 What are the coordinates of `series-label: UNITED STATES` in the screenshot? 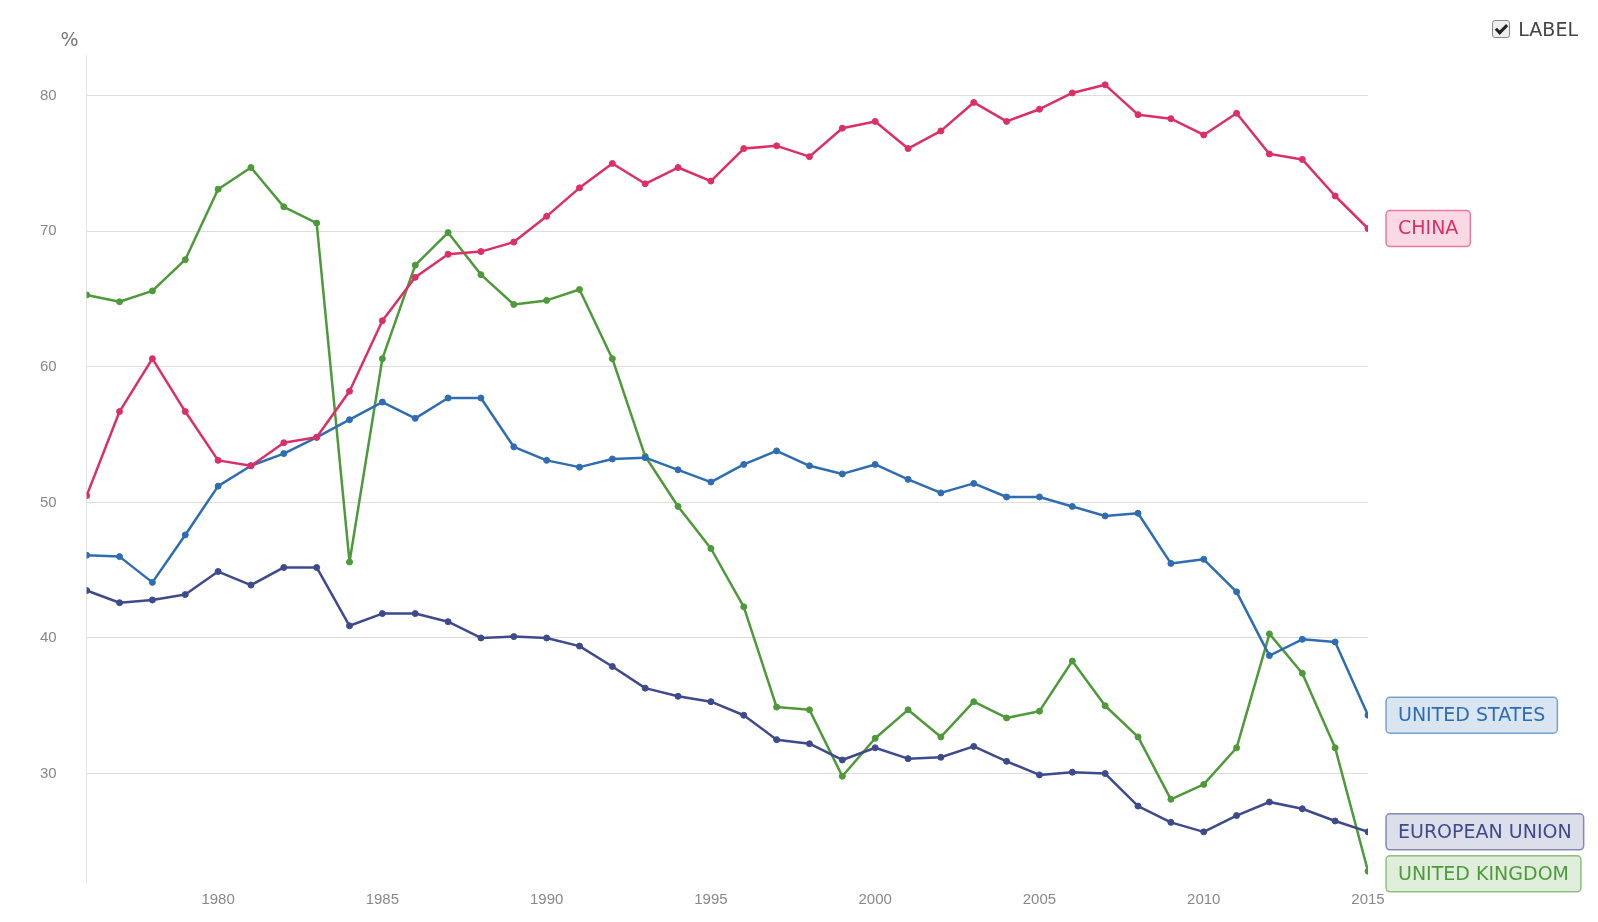 It's located at (1472, 714).